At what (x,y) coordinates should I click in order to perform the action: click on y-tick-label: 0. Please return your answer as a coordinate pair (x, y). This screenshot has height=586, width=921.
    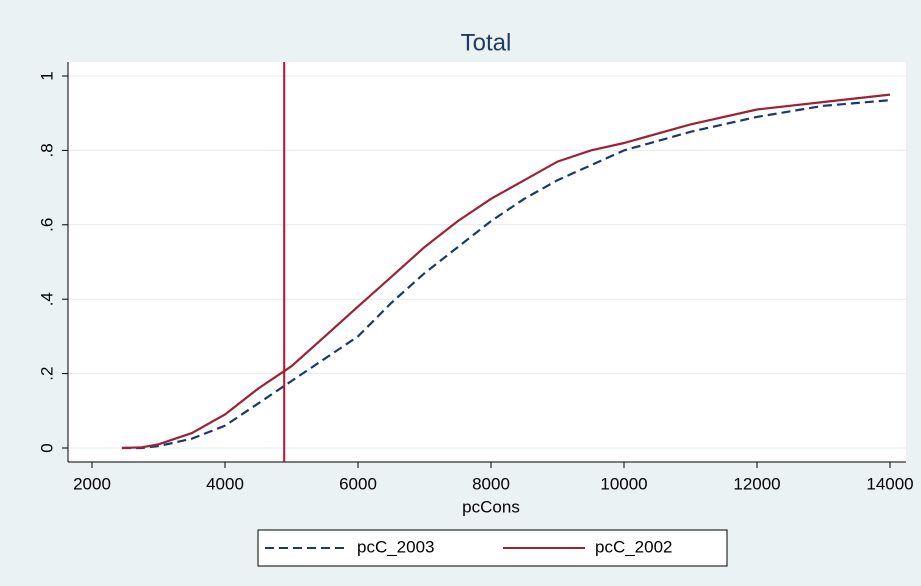
    Looking at the image, I should click on (46, 447).